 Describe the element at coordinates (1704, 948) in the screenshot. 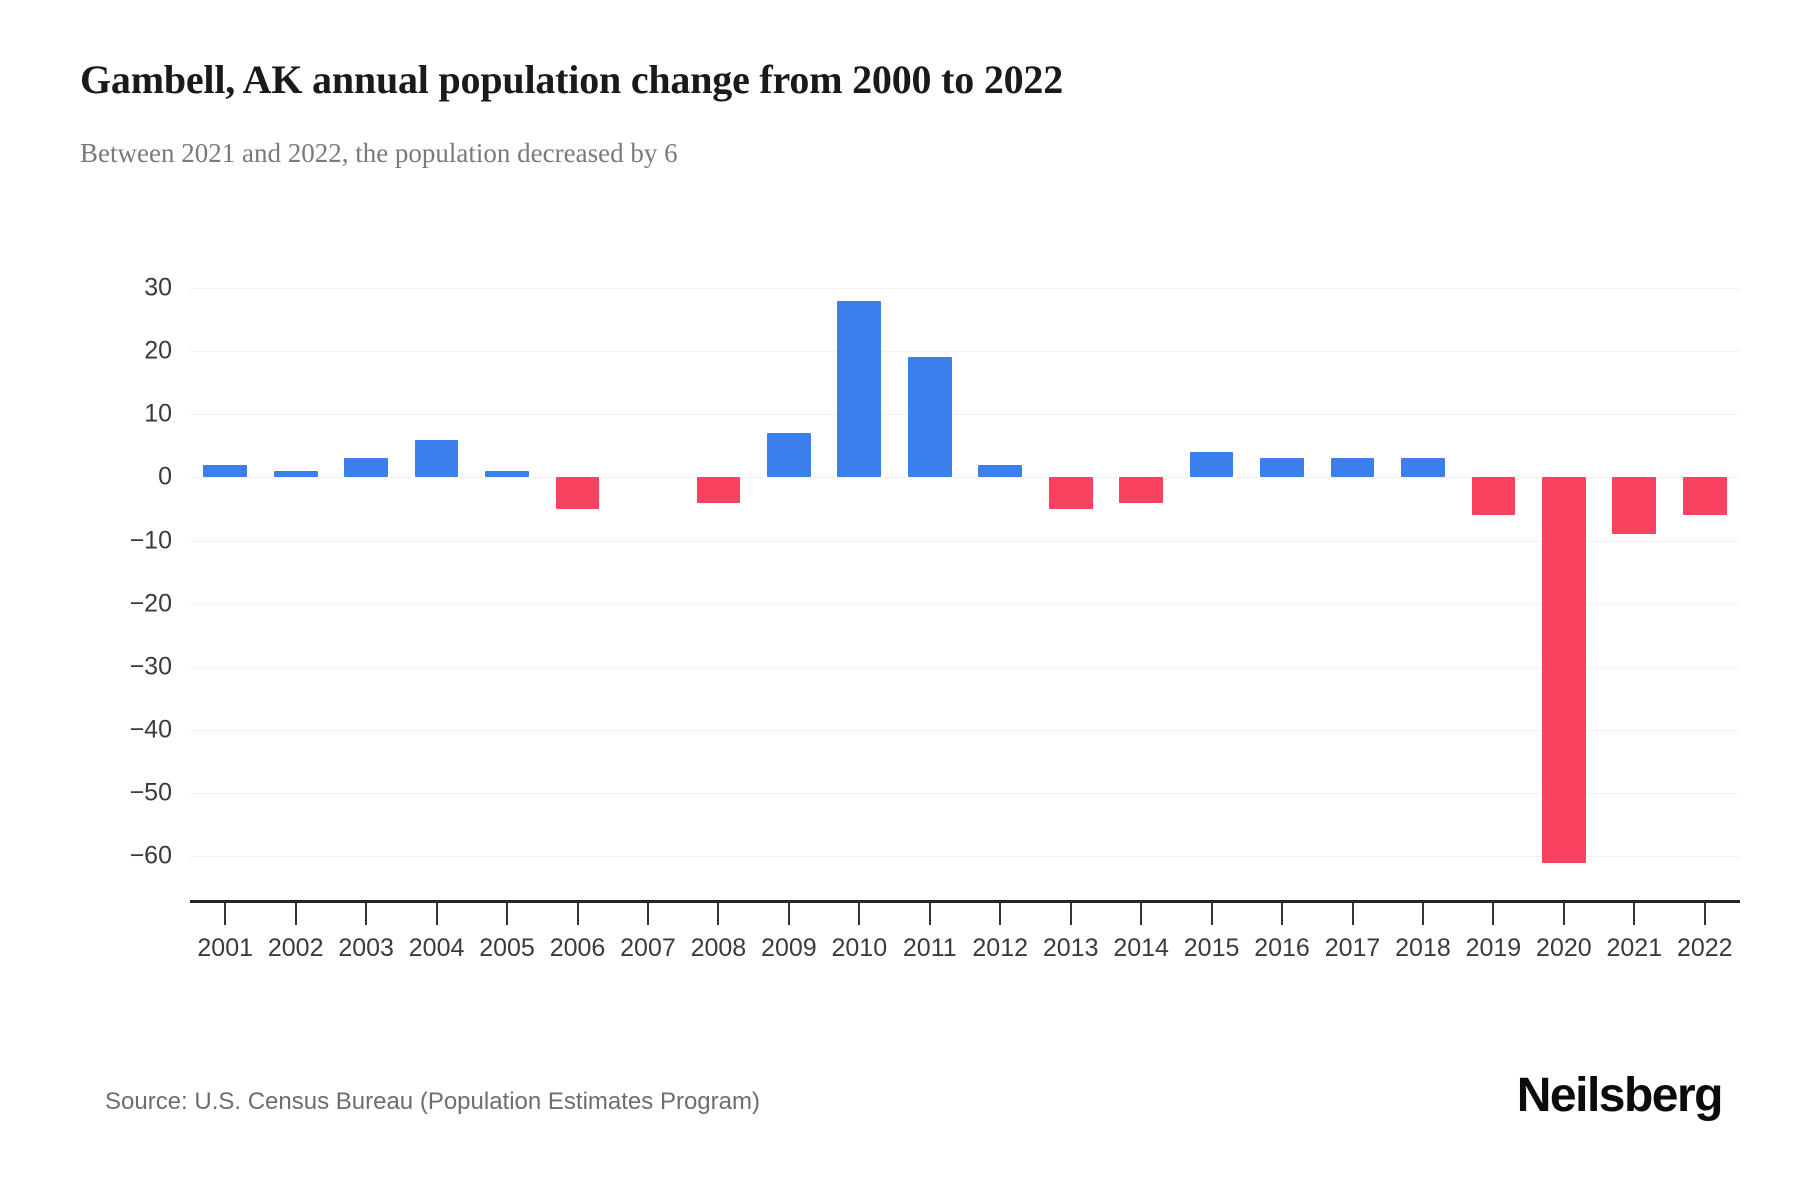

I see `x-axis-tick-label: 2022` at that location.